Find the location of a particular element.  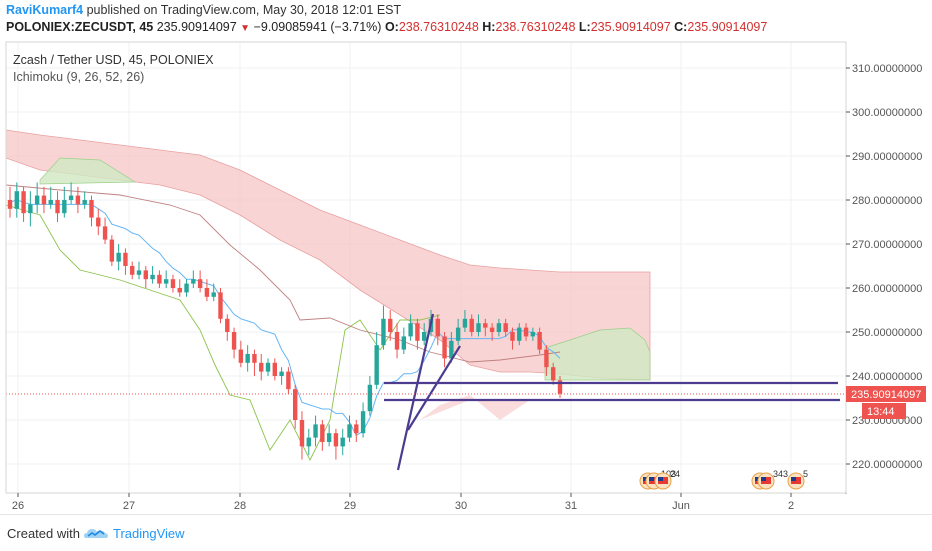

x-tick-label: 28 is located at coordinates (240, 506).